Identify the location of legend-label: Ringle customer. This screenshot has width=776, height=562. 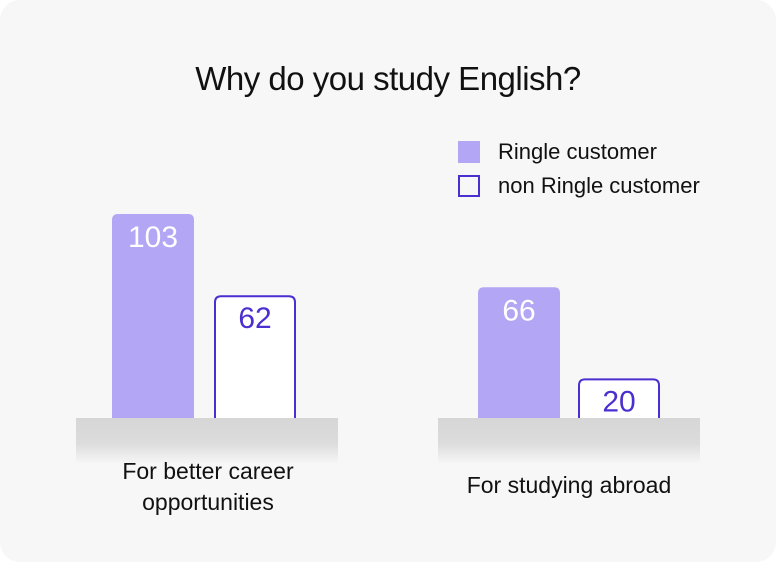
(577, 151).